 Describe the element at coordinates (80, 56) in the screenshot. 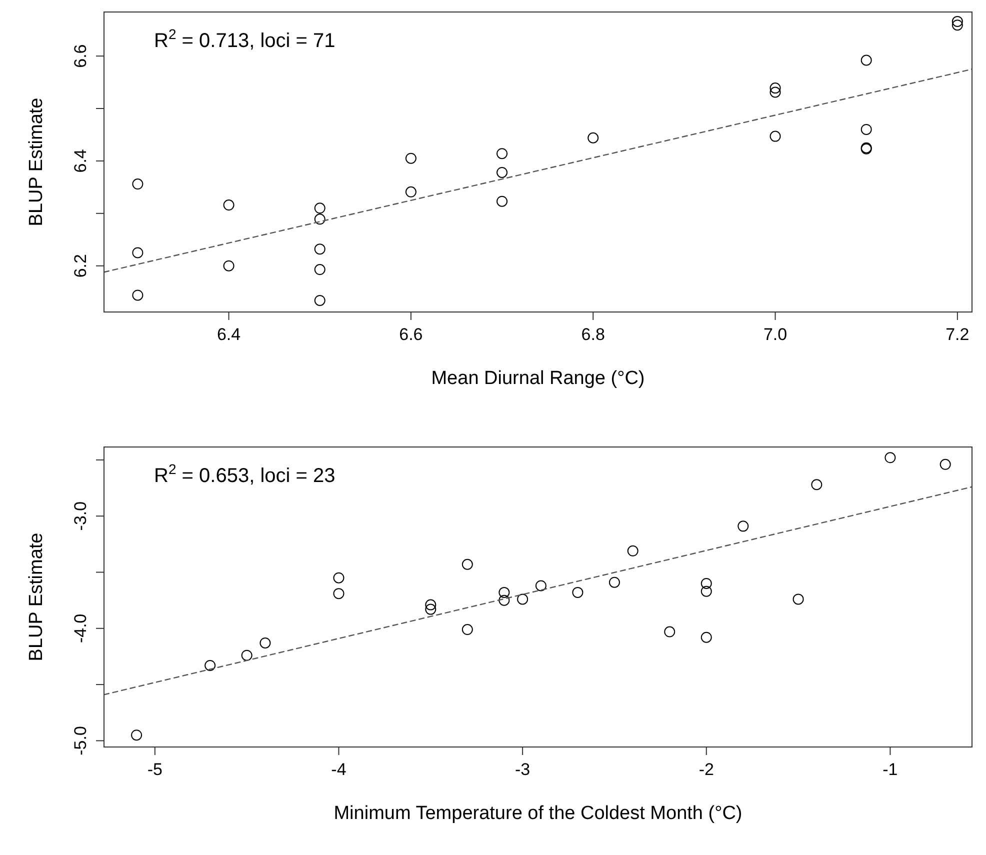

I see `y-tick-label: 6.6` at that location.